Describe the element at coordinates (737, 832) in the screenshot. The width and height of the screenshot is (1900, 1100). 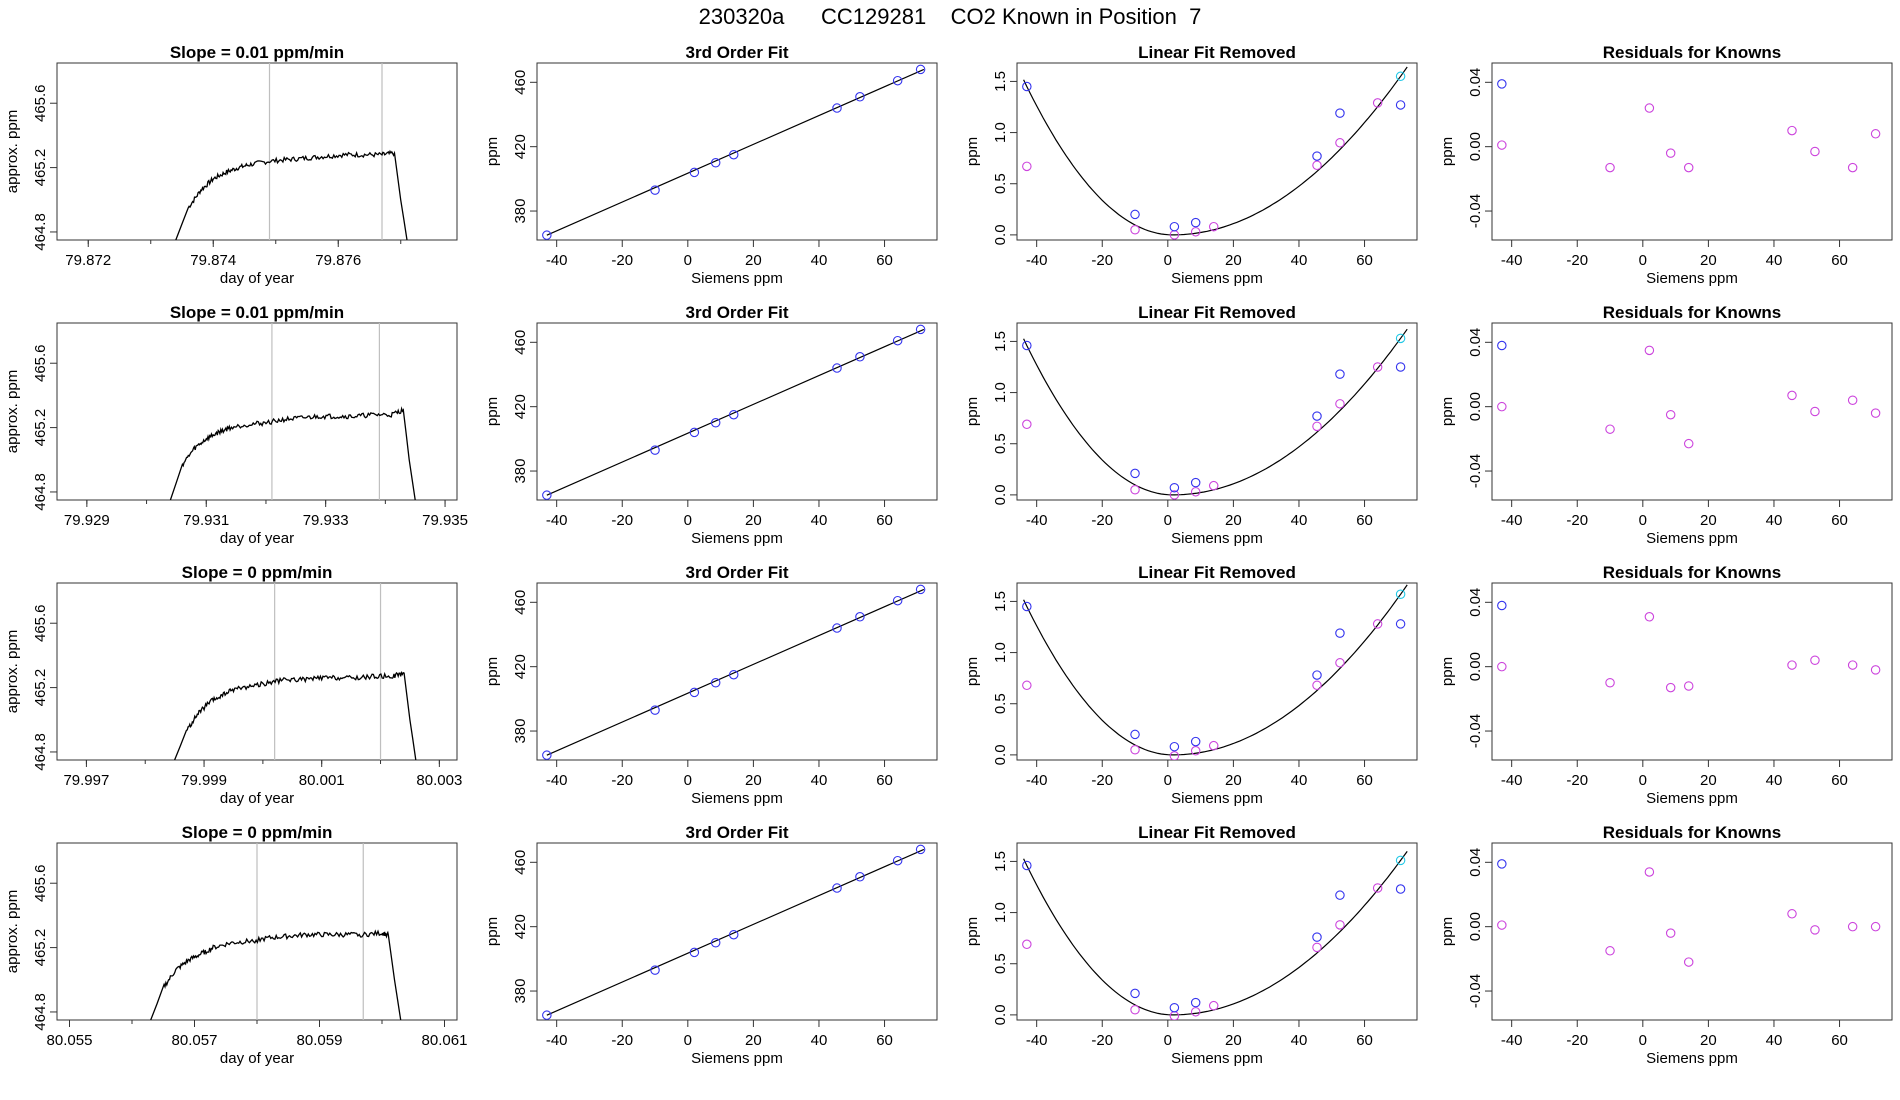
I see `panel-title: 3rd Order Fit` at that location.